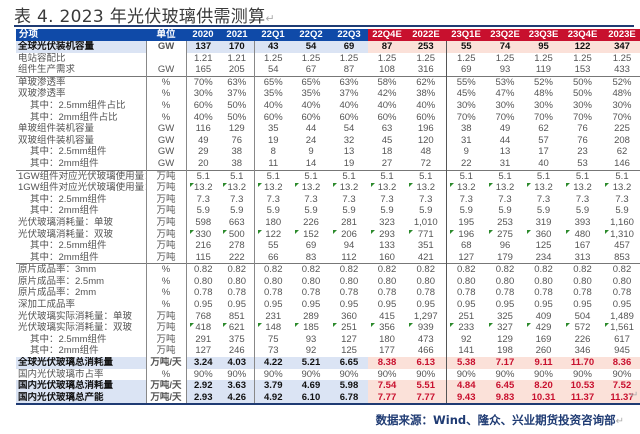 This screenshot has height=434, width=640. Describe the element at coordinates (237, 47) in the screenshot. I see `table-cell: 170` at that location.